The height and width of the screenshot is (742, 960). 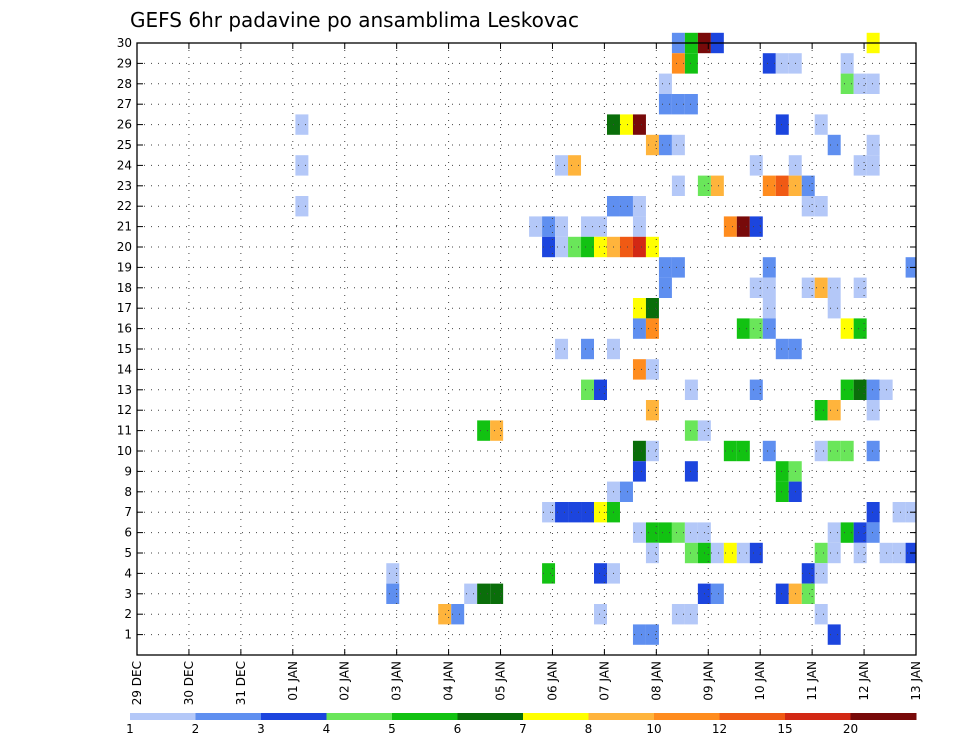 What do you see at coordinates (449, 681) in the screenshot?
I see `x-tick-label: 04 JAN` at bounding box center [449, 681].